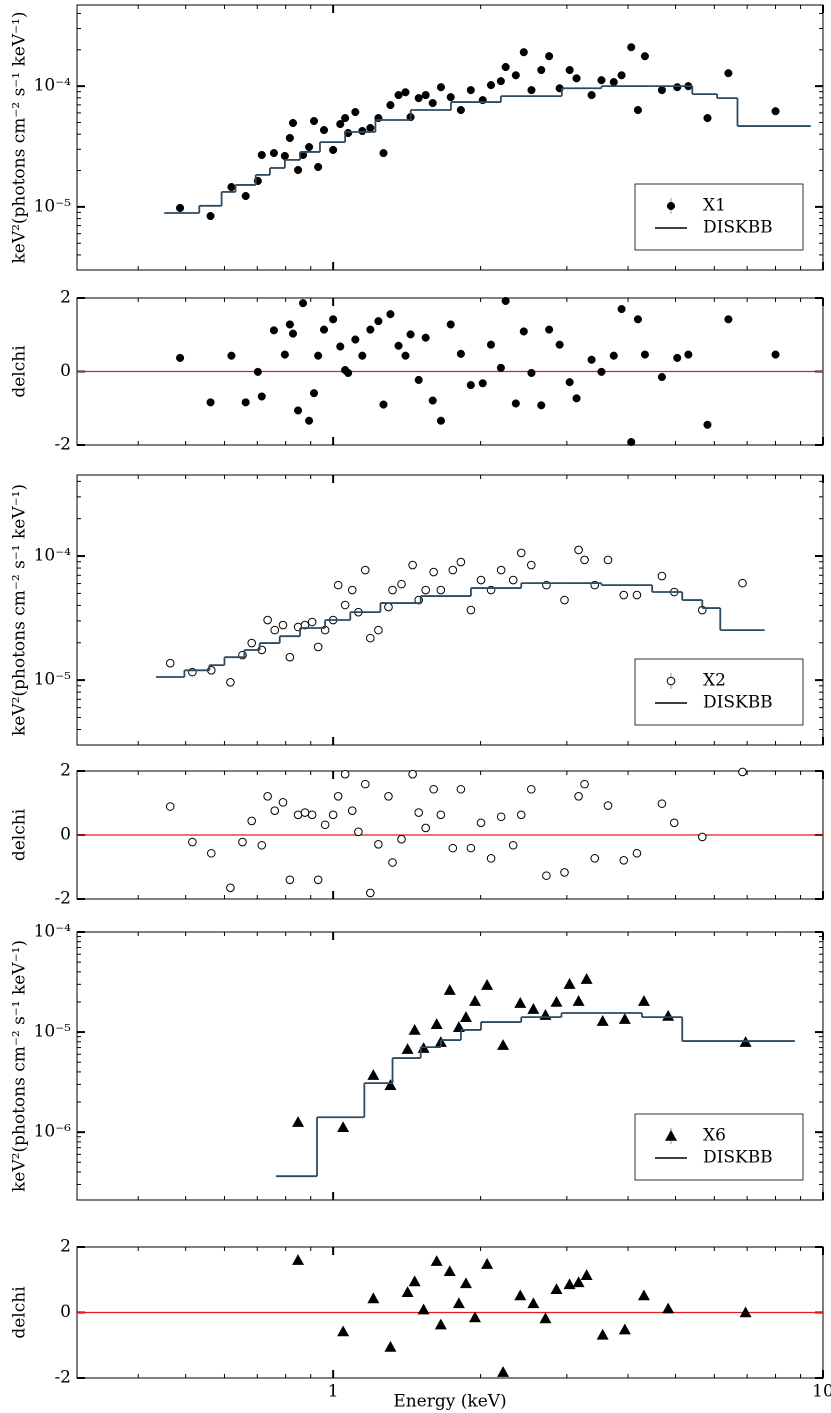 The width and height of the screenshot is (831, 1413). What do you see at coordinates (671, 206) in the screenshot?
I see `legend-marker` at bounding box center [671, 206].